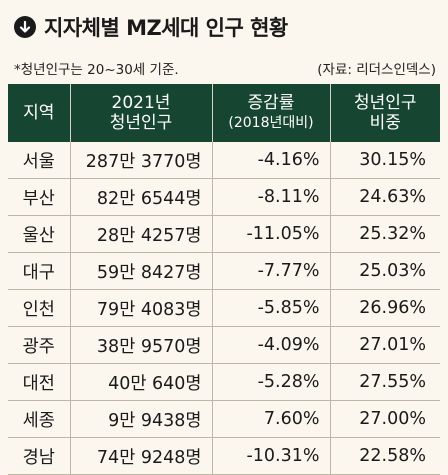 The height and width of the screenshot is (475, 448). Describe the element at coordinates (271, 419) in the screenshot. I see `cell-change-rate: 7.60%` at that location.